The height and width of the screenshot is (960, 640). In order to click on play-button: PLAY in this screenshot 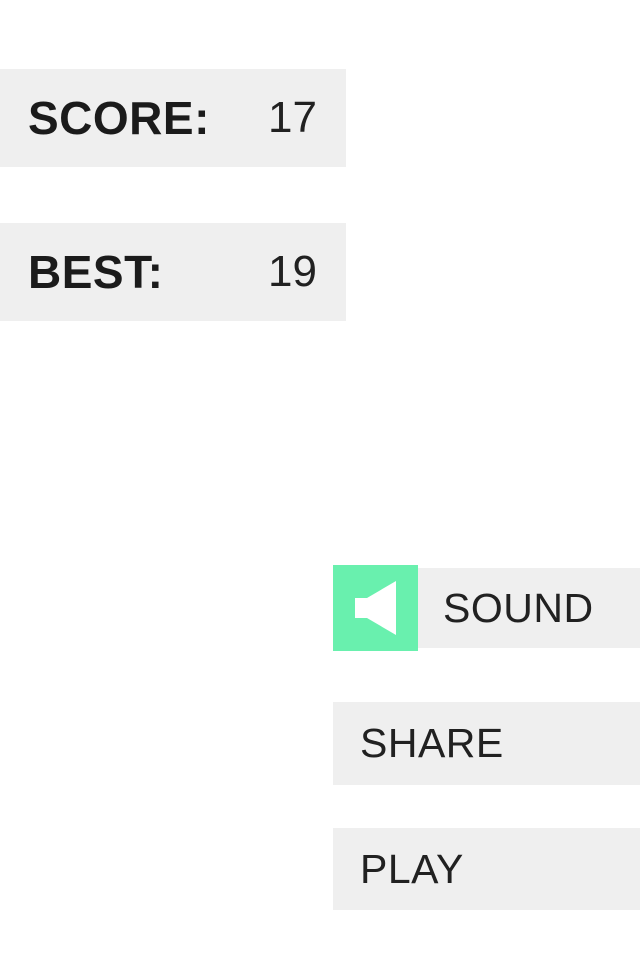, I will do `click(486, 869)`.